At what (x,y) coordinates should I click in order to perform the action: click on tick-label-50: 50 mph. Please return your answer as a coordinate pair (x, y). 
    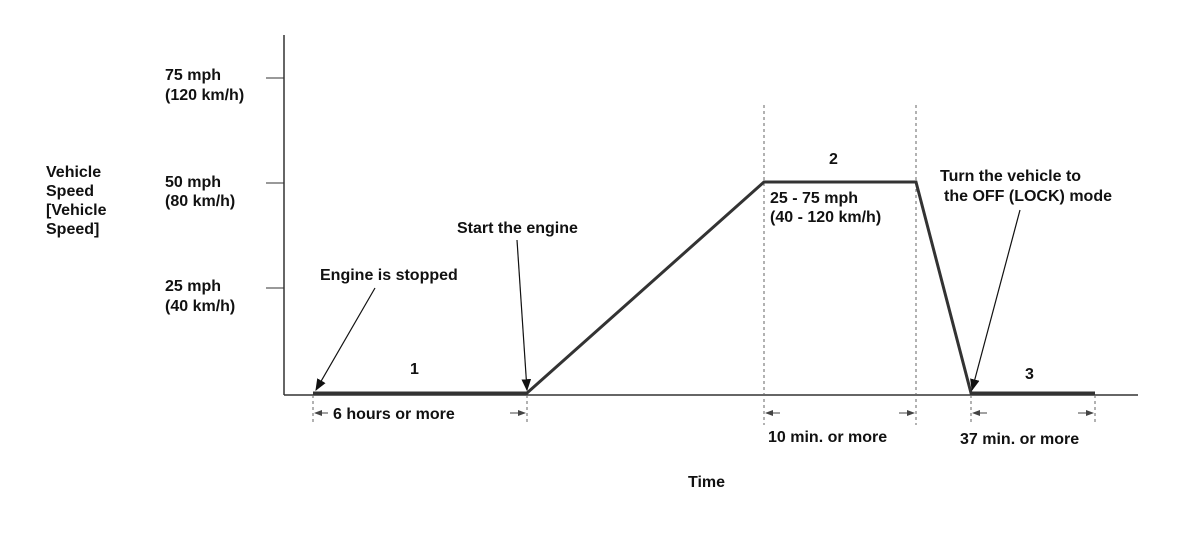
    Looking at the image, I should click on (193, 182).